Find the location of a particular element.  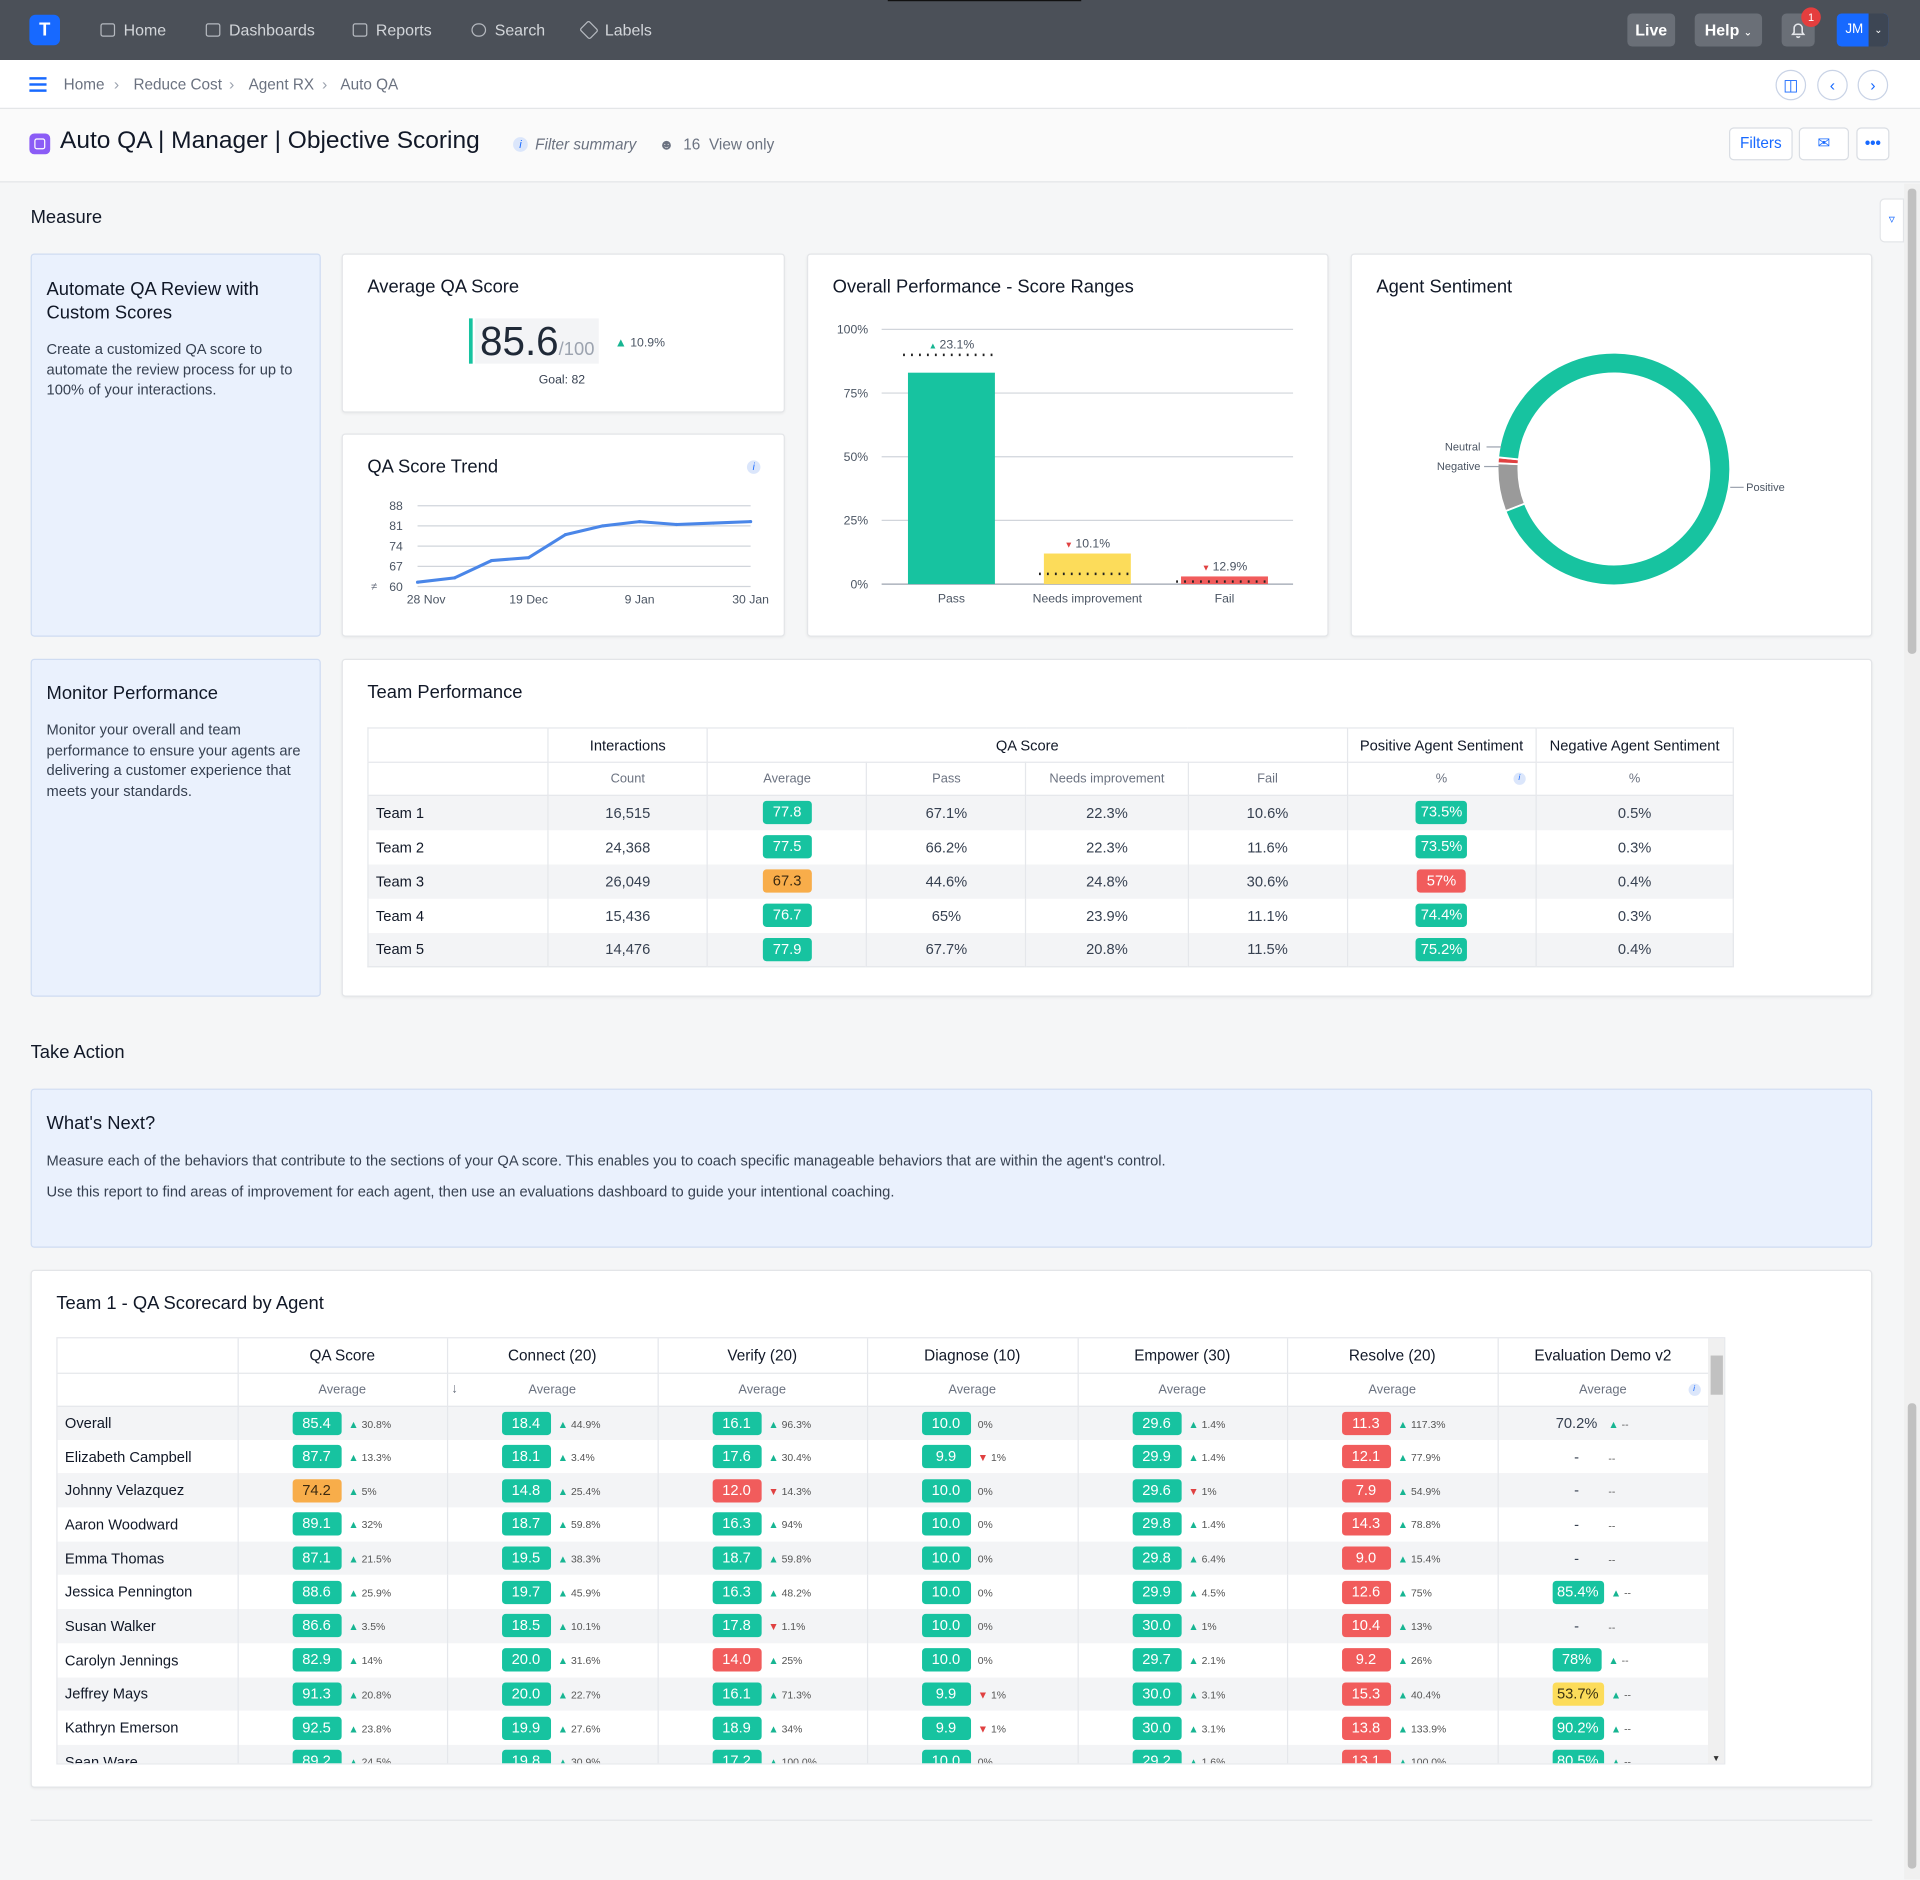

title-bar is located at coordinates (960, 145).